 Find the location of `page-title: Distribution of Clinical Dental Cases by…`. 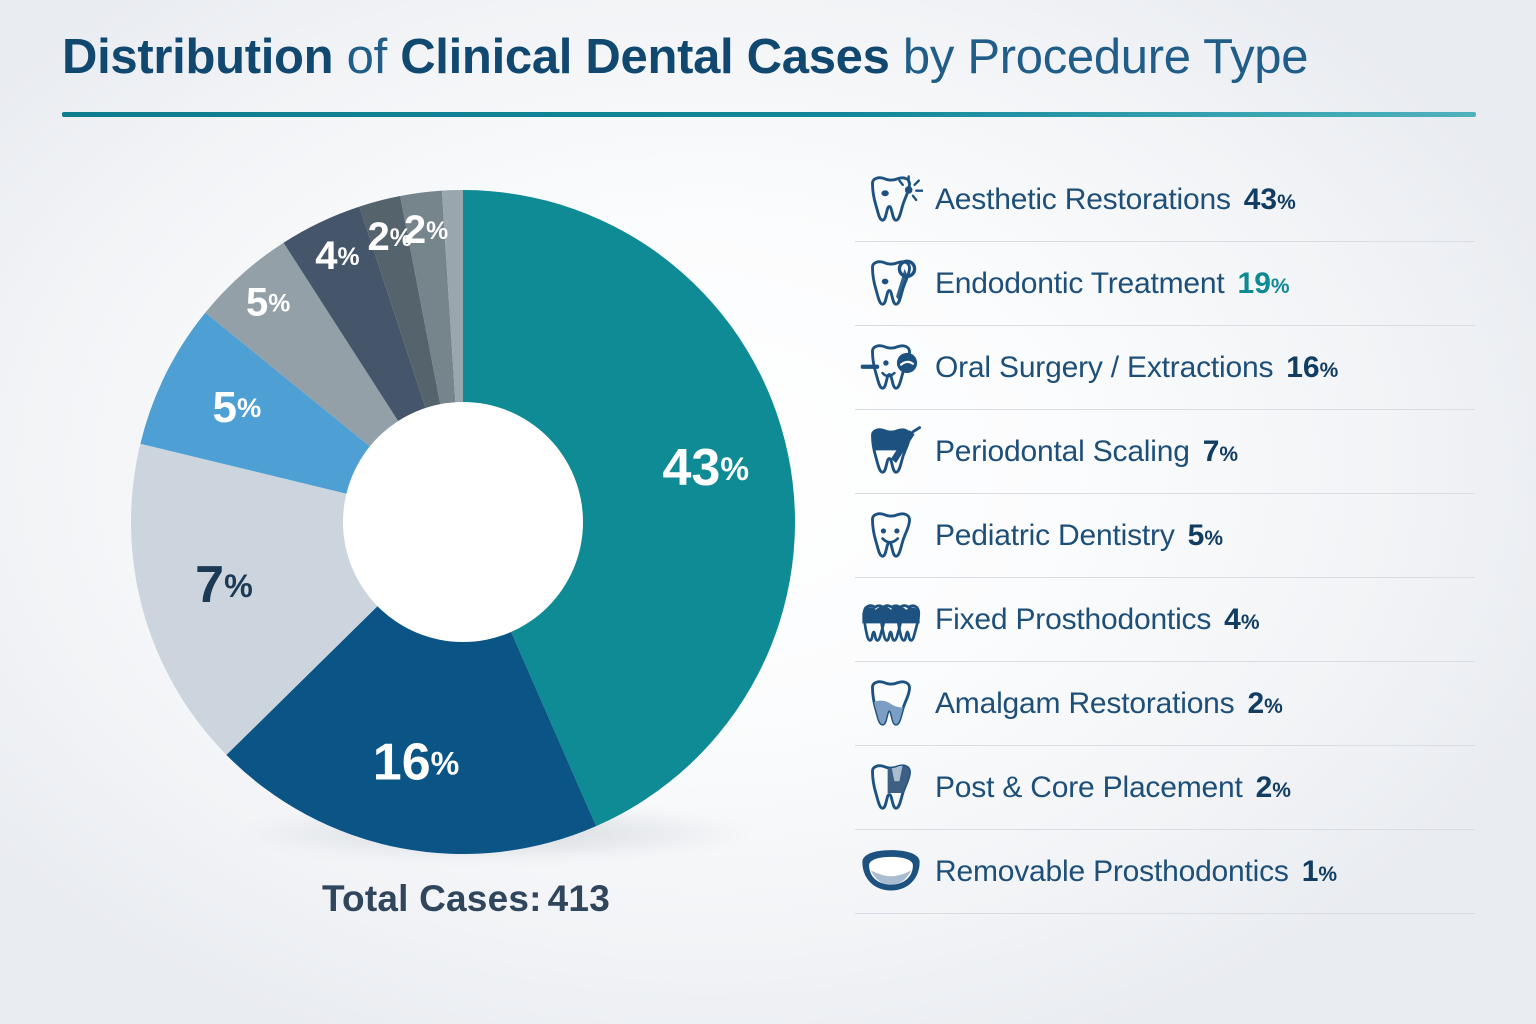

page-title: Distribution of Clinical Dental Cases by… is located at coordinates (772, 57).